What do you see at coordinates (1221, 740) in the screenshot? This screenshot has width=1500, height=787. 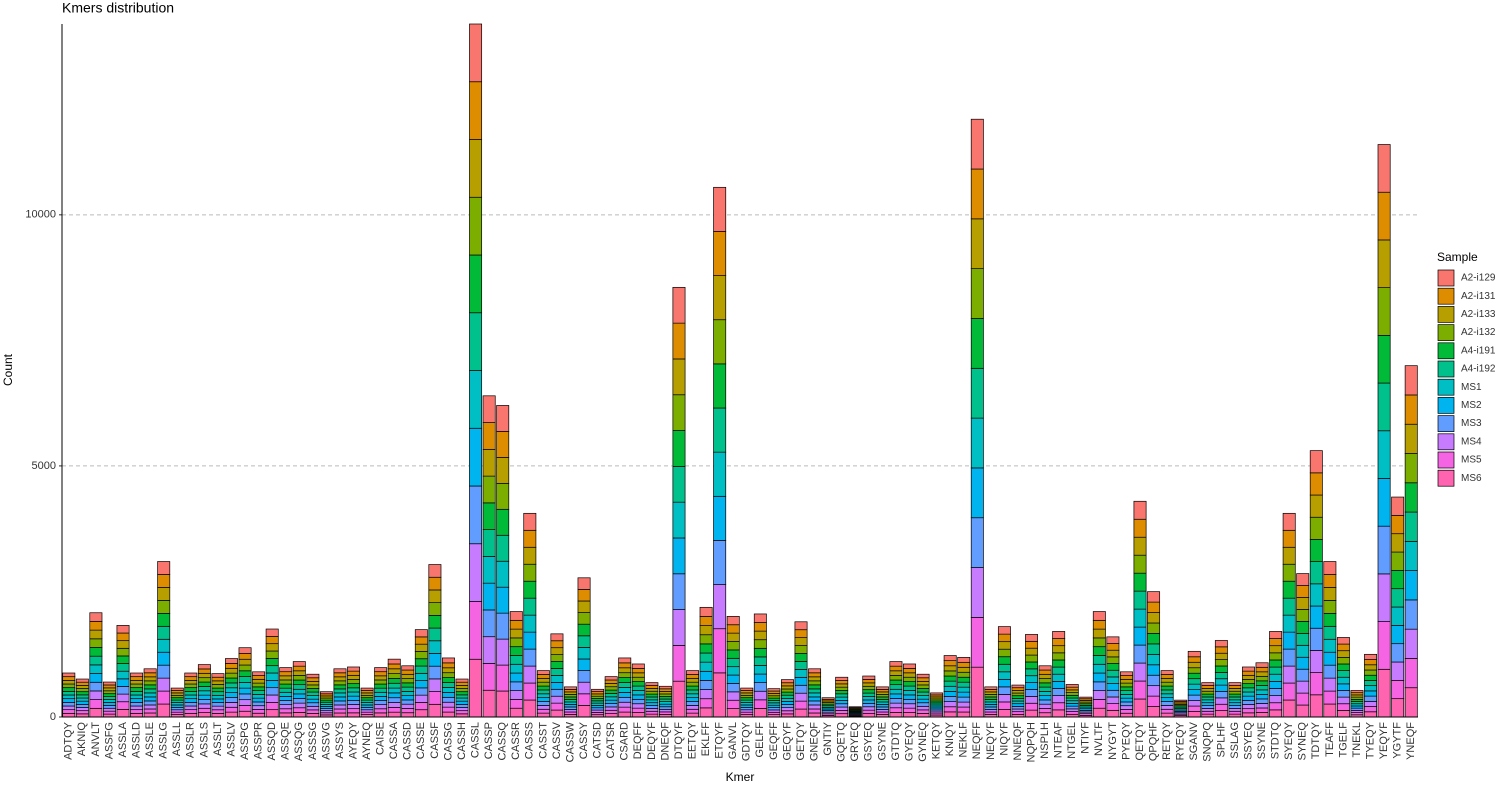 I see `x-tick-label: SPLHF` at bounding box center [1221, 740].